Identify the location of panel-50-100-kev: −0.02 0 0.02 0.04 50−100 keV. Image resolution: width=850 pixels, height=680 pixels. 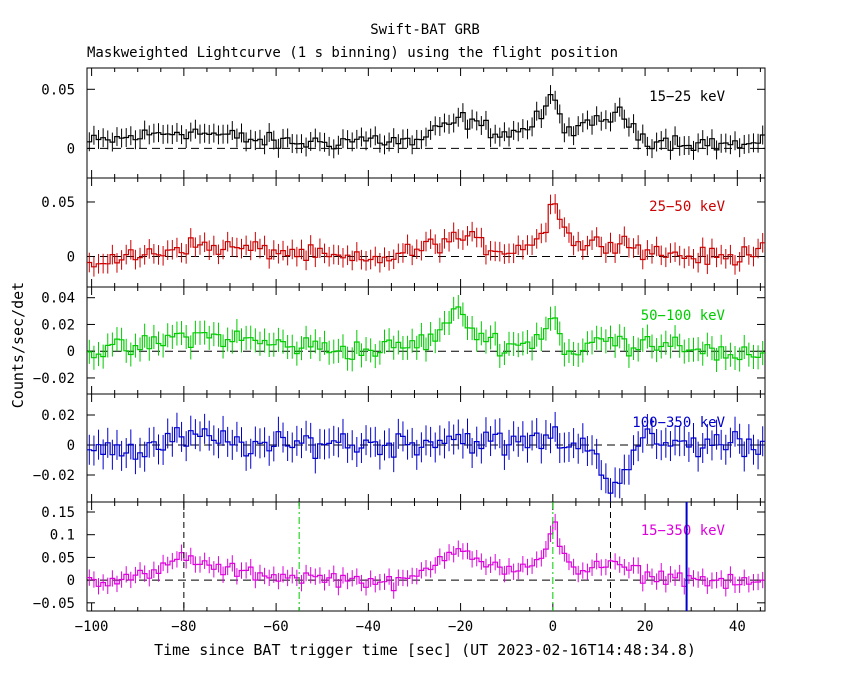
(399, 340).